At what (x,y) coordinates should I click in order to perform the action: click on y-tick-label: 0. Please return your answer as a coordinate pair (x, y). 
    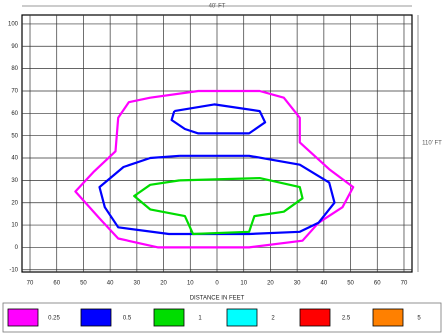
    Looking at the image, I should click on (17, 248).